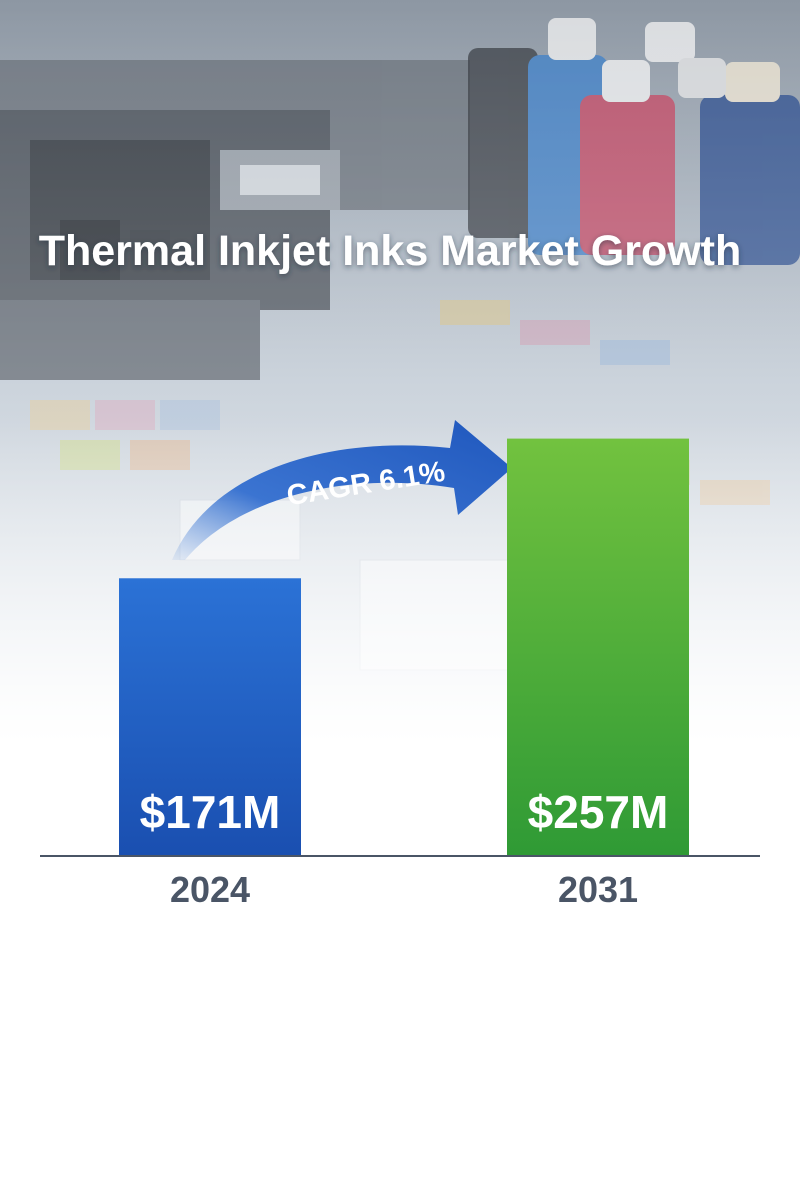  Describe the element at coordinates (598, 647) in the screenshot. I see `bar-2031` at that location.